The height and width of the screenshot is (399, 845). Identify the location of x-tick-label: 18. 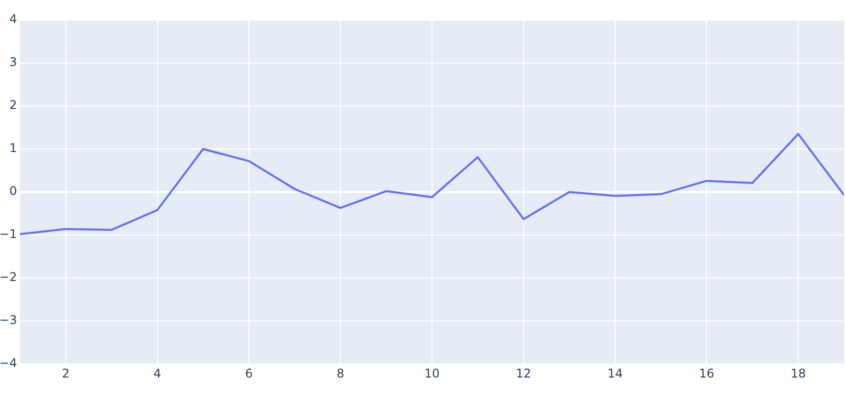
(798, 373).